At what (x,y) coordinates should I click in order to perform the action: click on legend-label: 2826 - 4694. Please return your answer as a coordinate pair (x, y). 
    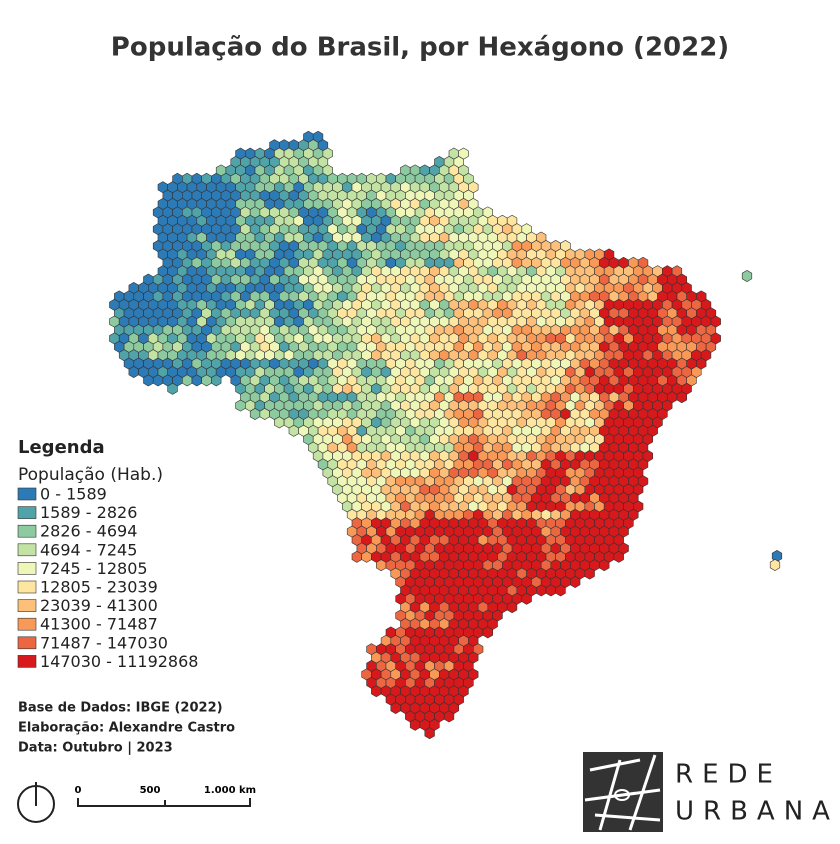
    Looking at the image, I should click on (88, 531).